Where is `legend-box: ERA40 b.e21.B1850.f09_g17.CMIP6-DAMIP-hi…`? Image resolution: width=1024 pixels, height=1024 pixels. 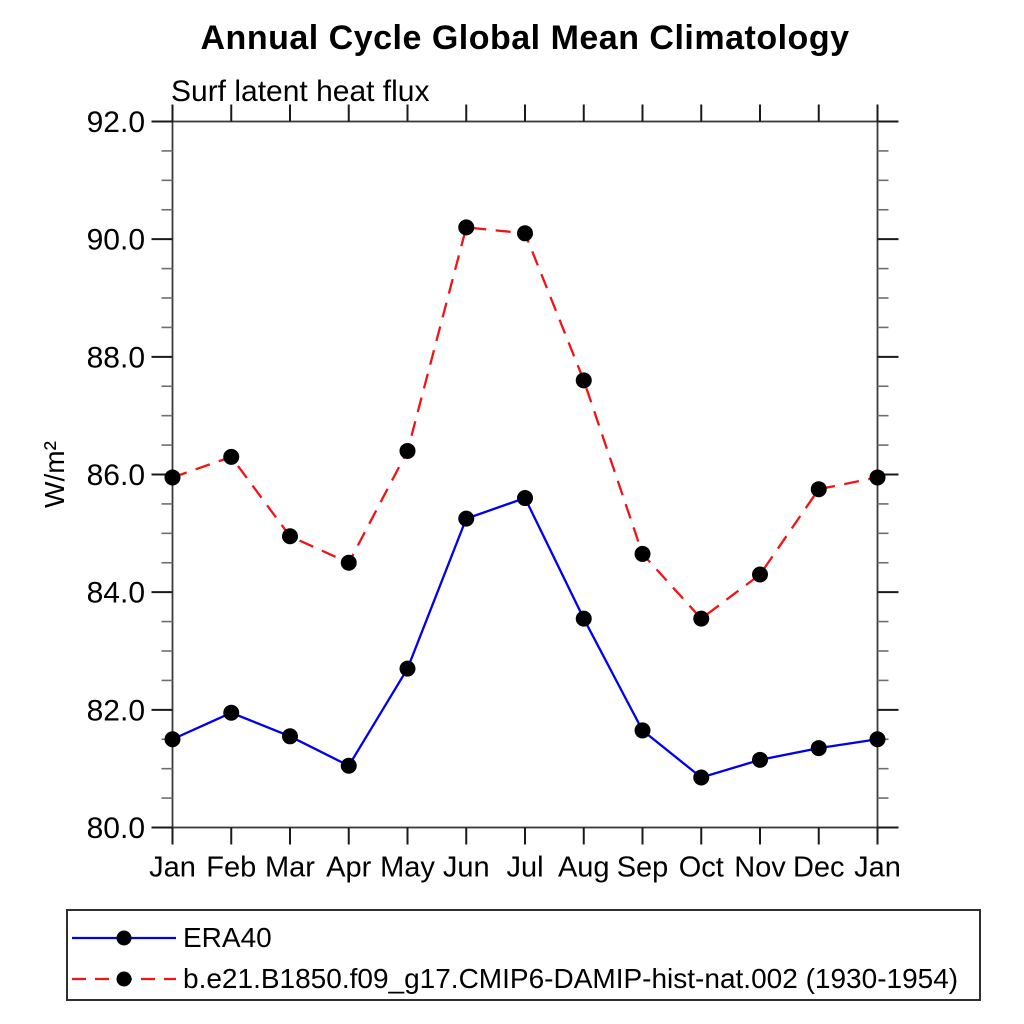 legend-box: ERA40 b.e21.B1850.f09_g17.CMIP6-DAMIP-hi… is located at coordinates (523, 955).